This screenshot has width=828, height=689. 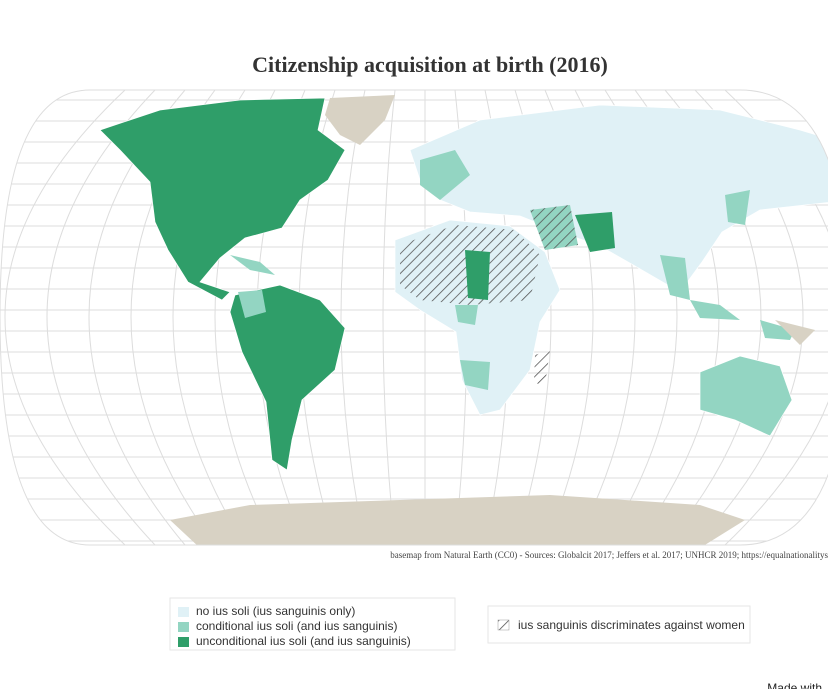 What do you see at coordinates (503, 625) in the screenshot?
I see `legend-hatch-swatch` at bounding box center [503, 625].